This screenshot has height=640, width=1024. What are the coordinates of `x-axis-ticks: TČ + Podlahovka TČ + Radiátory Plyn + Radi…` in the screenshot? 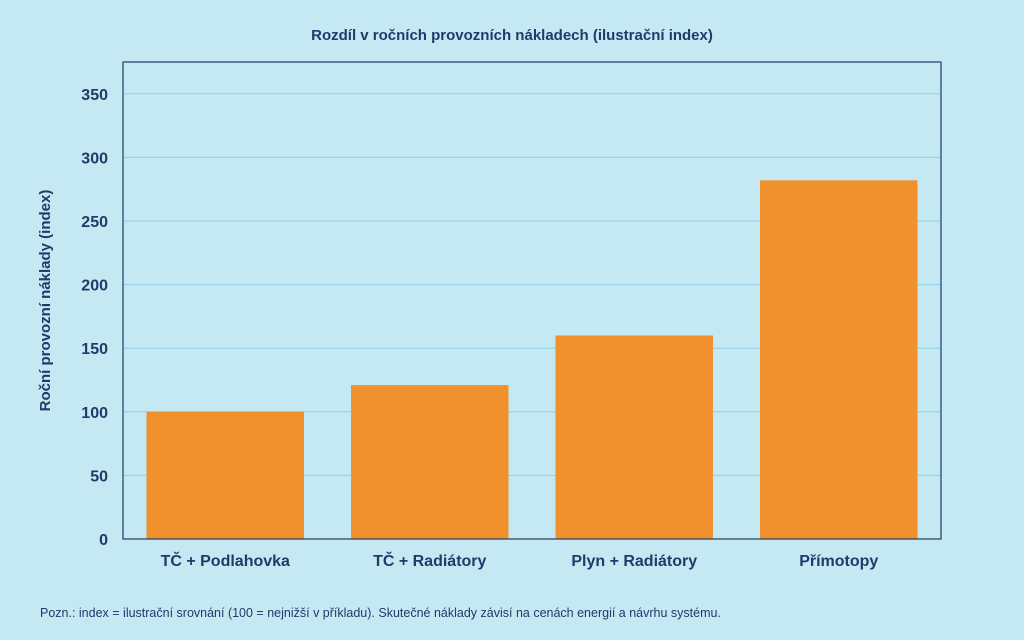 It's located at (520, 560).